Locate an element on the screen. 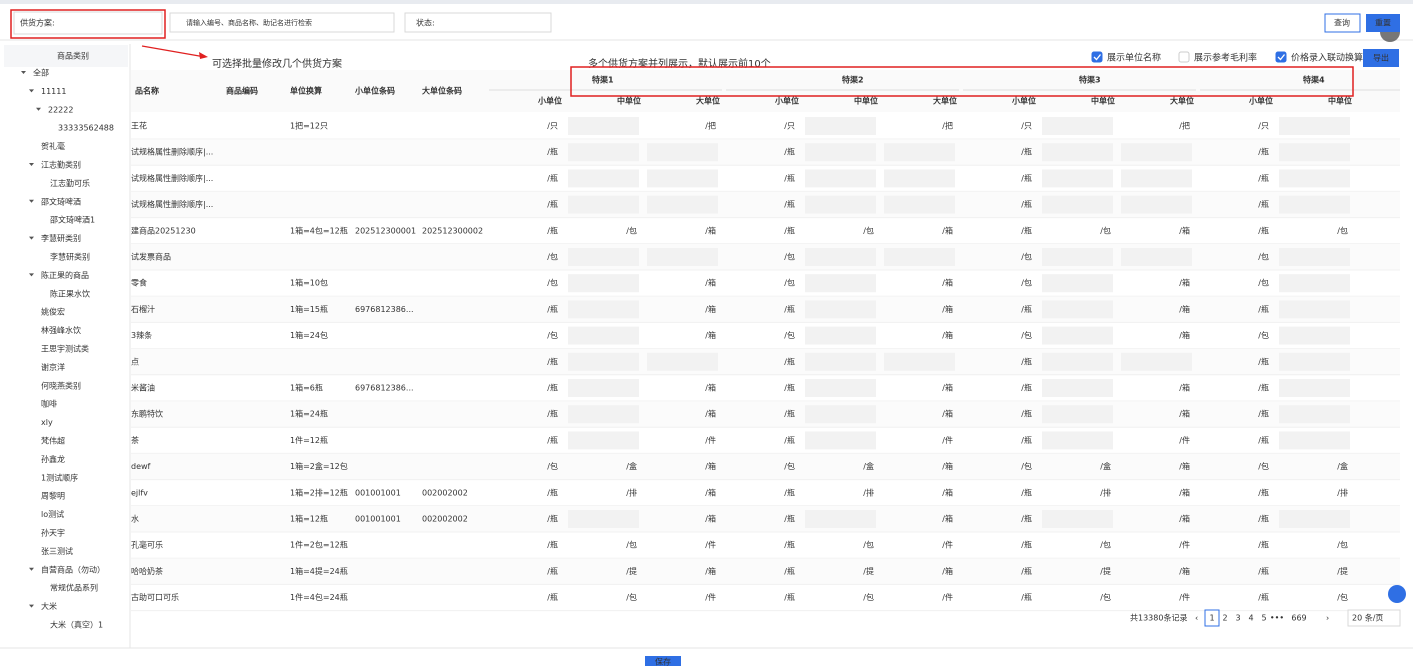 The width and height of the screenshot is (1413, 666). tree-item: 姚俊宏 is located at coordinates (53, 312).